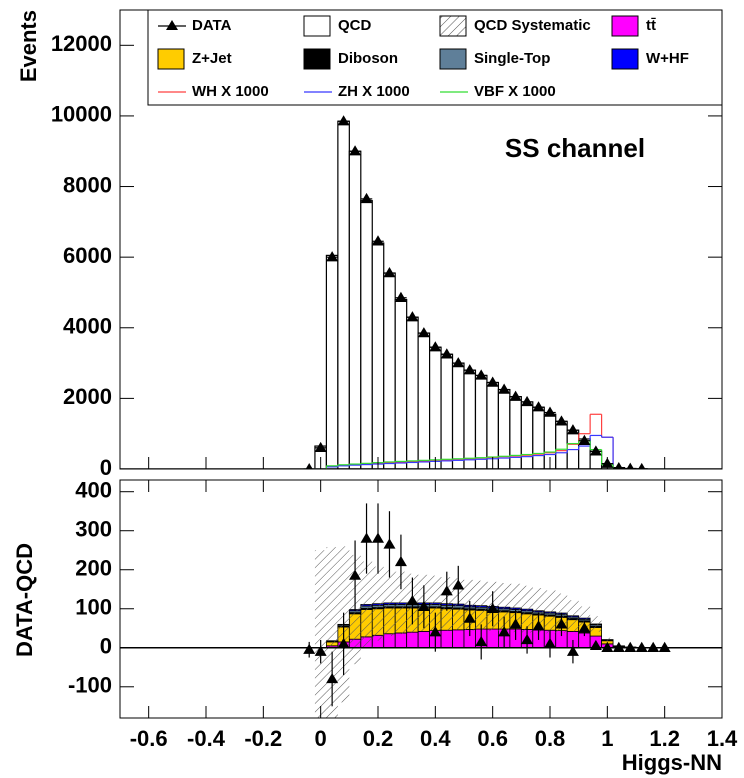 The width and height of the screenshot is (744, 778). Describe the element at coordinates (90, 685) in the screenshot. I see `y-tick-label: -100` at that location.